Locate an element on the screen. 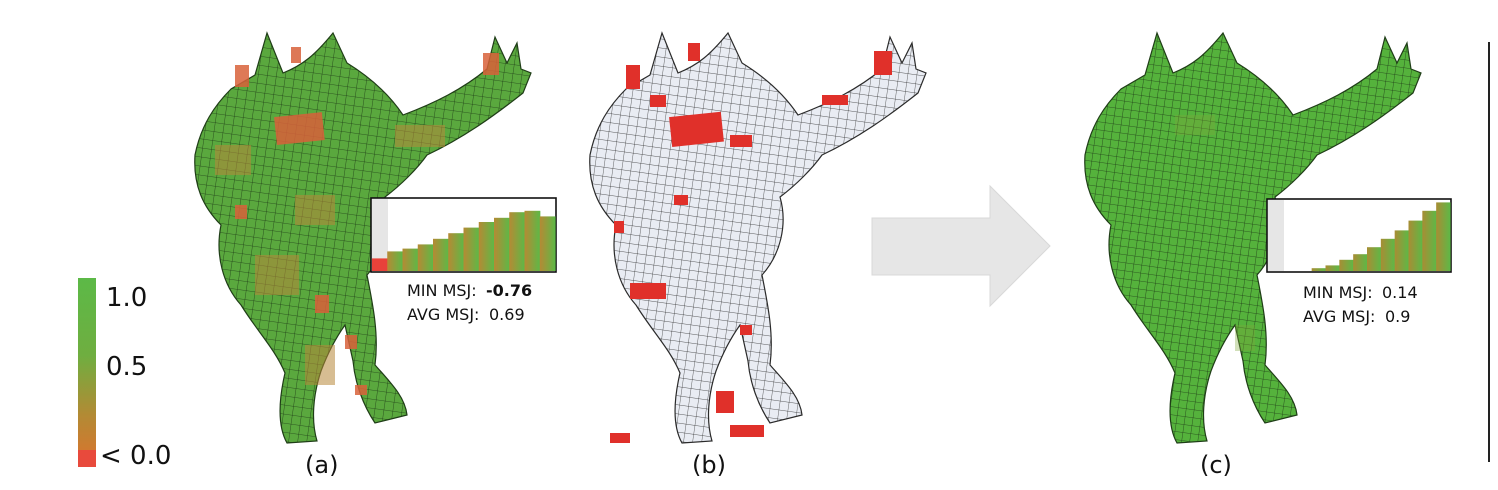 The image size is (1498, 490). histogram-a-bars is located at coordinates (464, 240).